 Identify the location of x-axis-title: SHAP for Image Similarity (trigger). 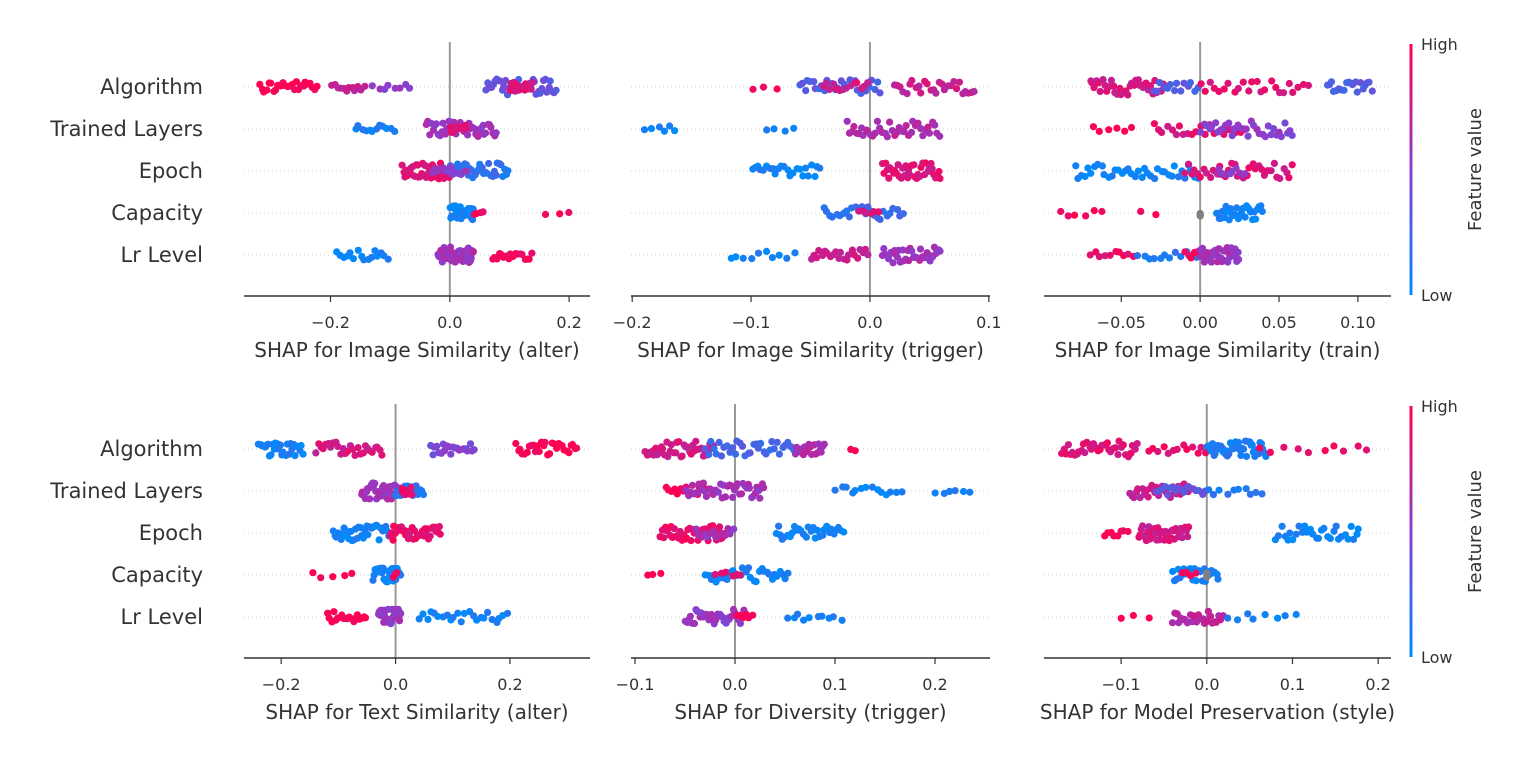
(810, 350).